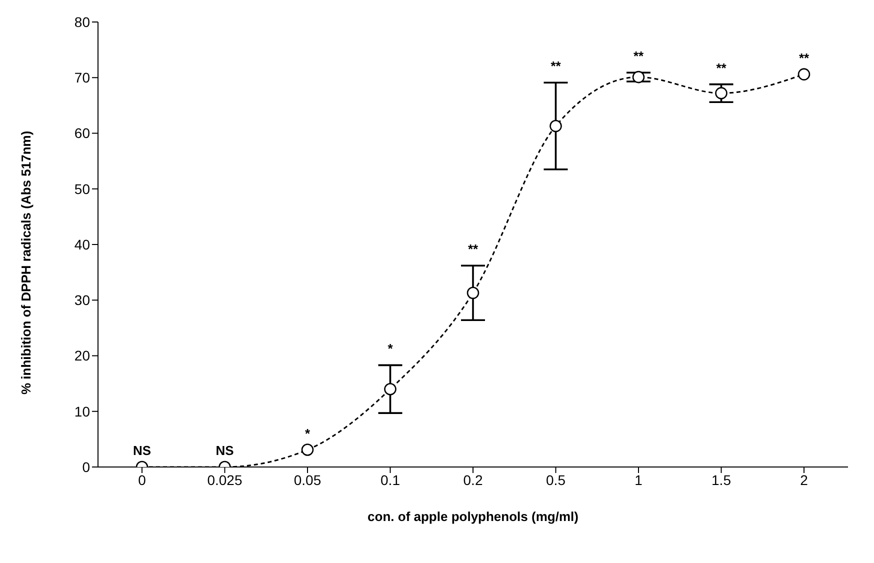 This screenshot has width=874, height=563. Describe the element at coordinates (308, 480) in the screenshot. I see `x-tick-label: 0.05` at that location.